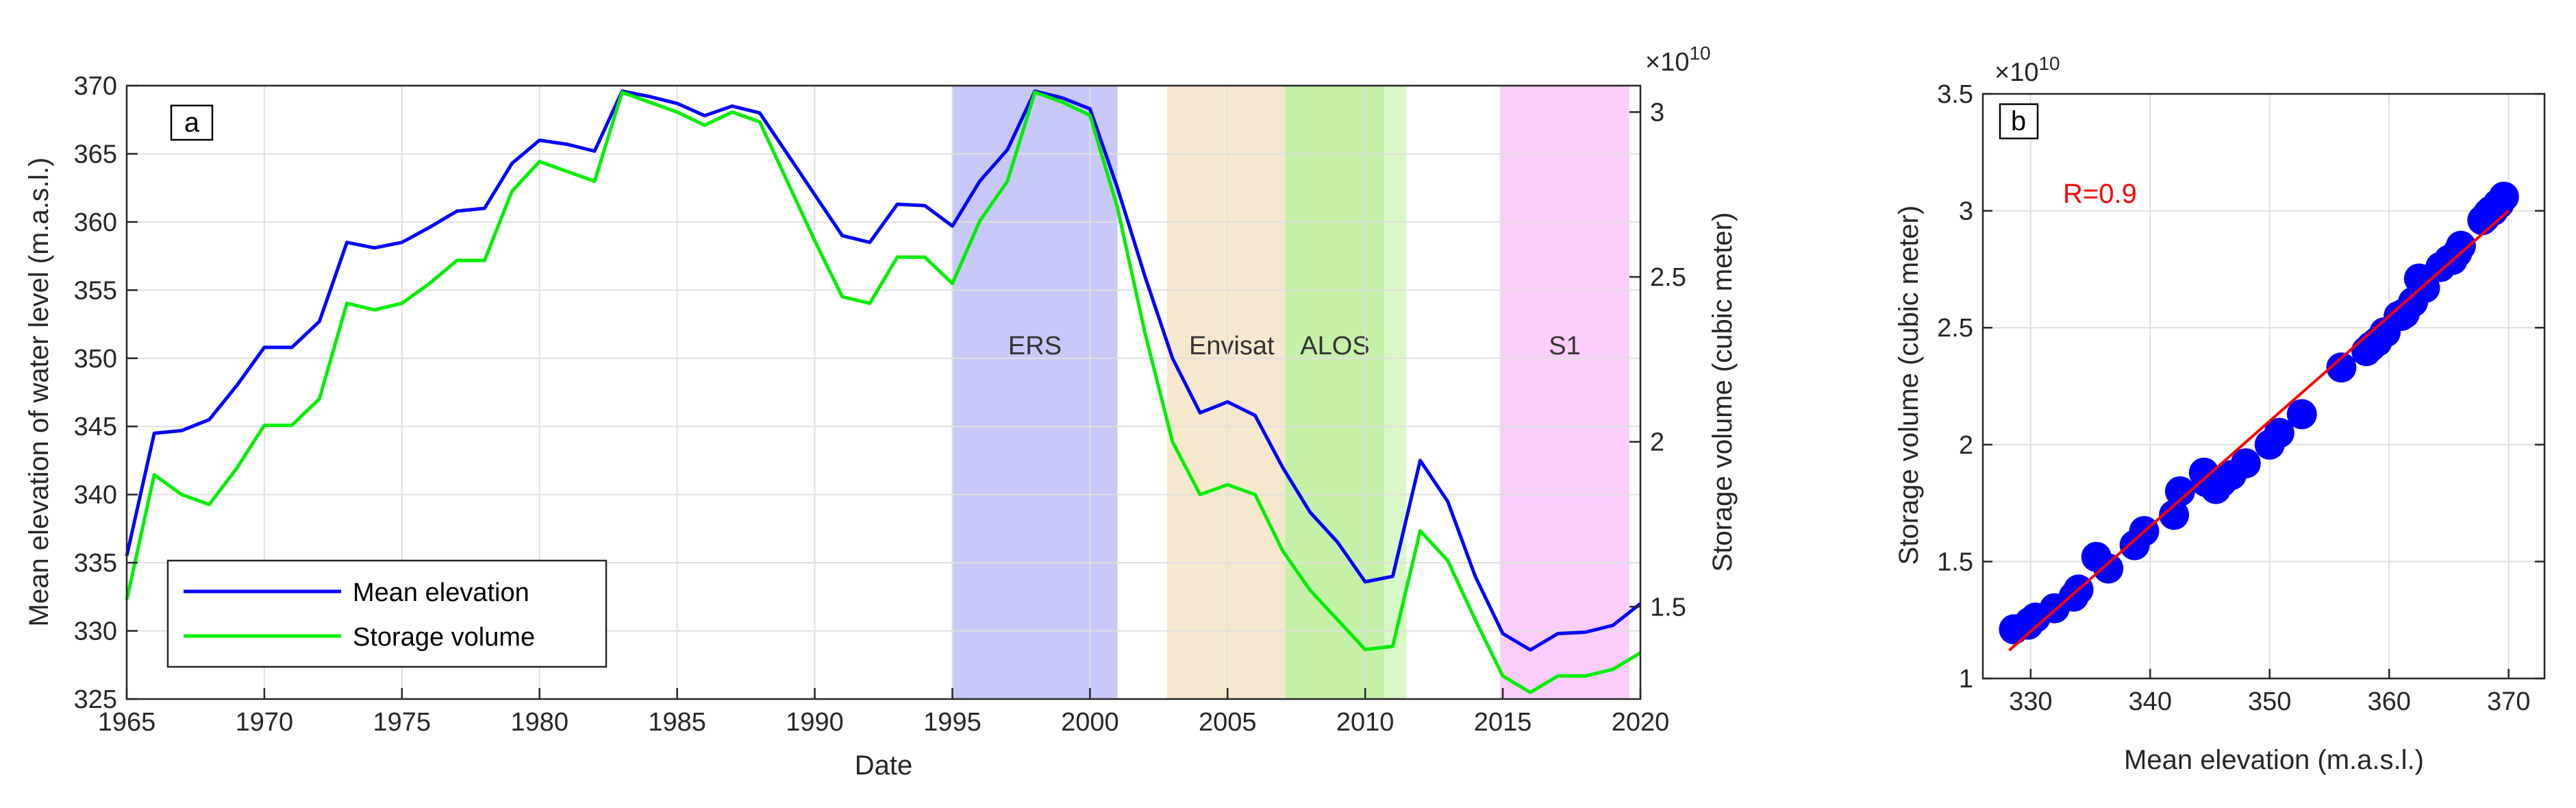 This screenshot has height=808, width=2576. I want to click on y2-tick-label-2: 2, so click(1657, 442).